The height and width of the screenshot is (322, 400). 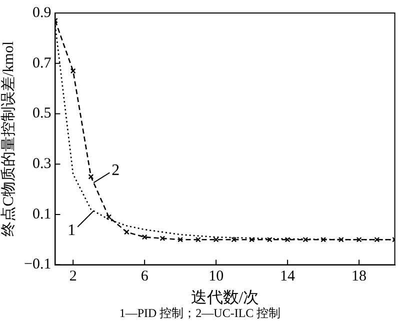 I want to click on x-axis-title: 迭代数/次, so click(x=225, y=297).